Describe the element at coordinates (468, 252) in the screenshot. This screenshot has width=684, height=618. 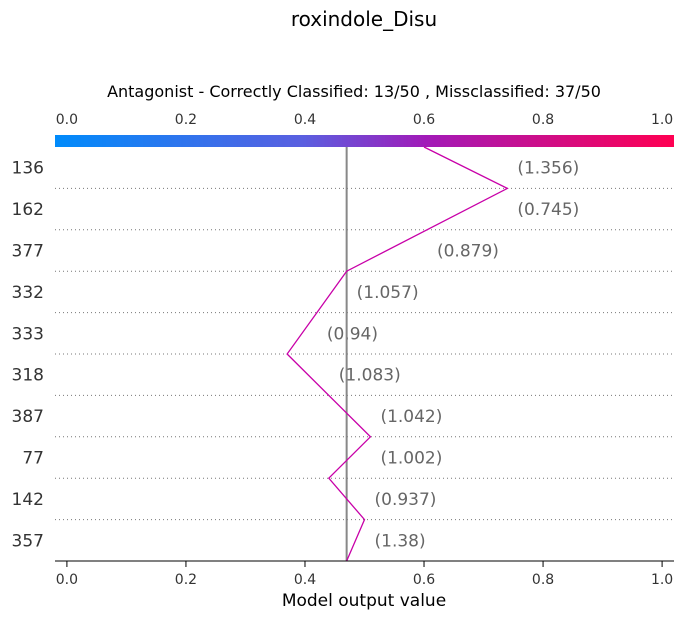
I see `row-annotation: (0.879)` at that location.